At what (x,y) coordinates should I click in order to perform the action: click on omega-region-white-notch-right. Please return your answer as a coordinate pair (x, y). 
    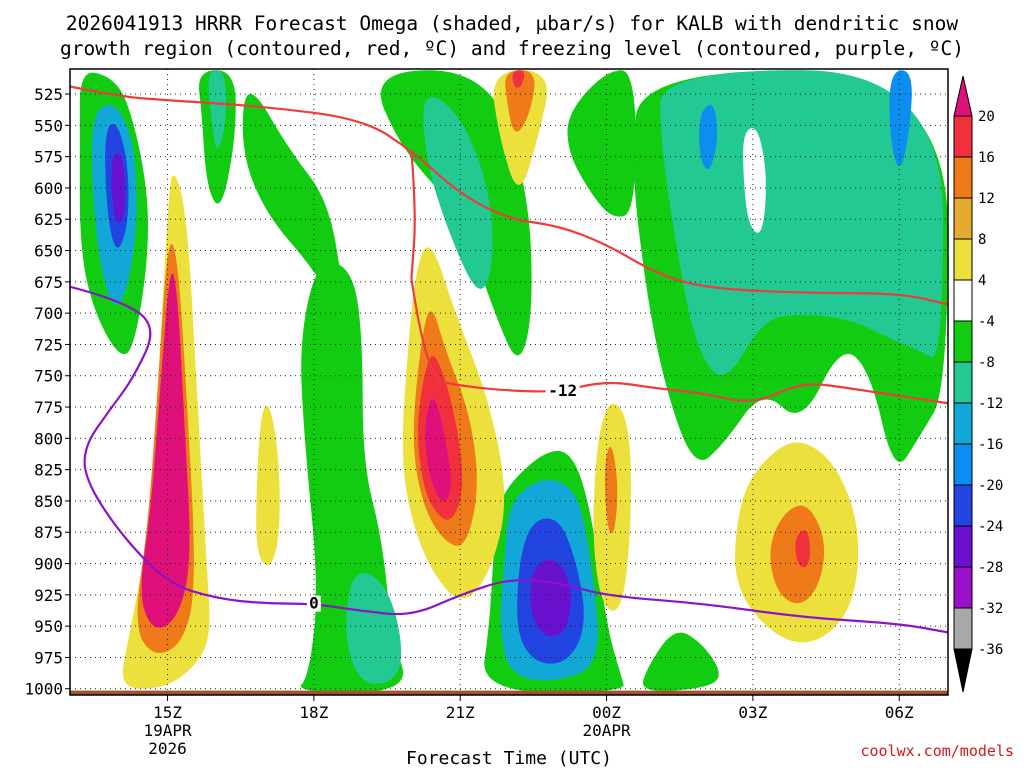
    Looking at the image, I should click on (754, 180).